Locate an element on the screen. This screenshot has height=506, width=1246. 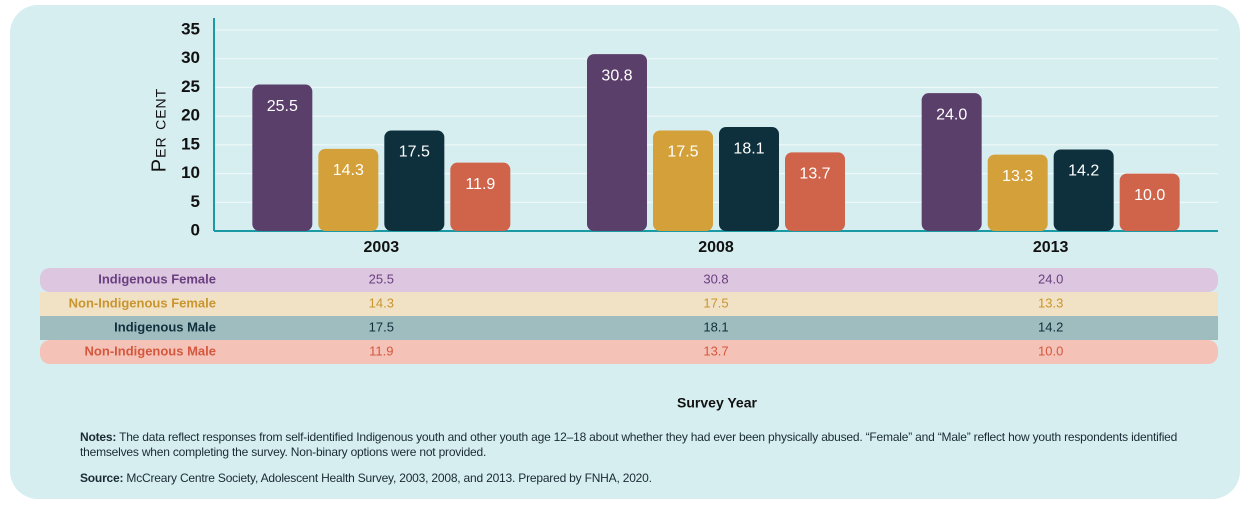
notes-label: Notes: is located at coordinates (98, 437).